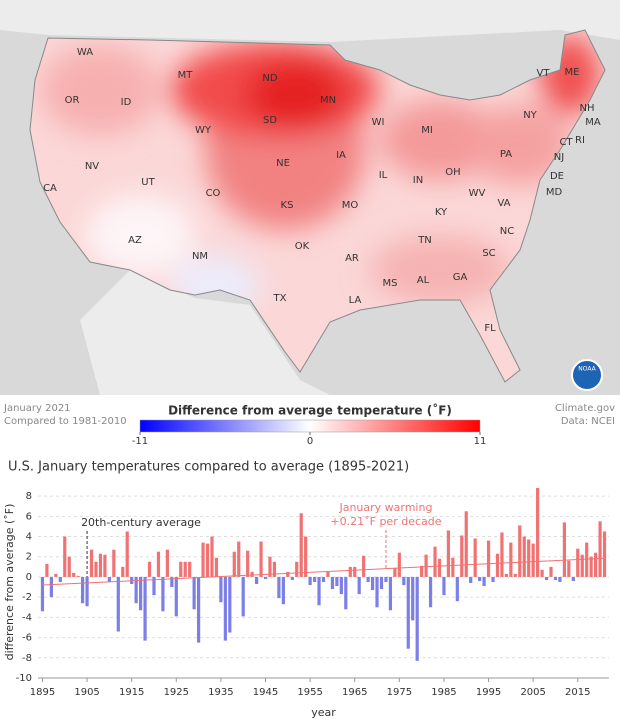  Describe the element at coordinates (557, 176) in the screenshot. I see `state-label: DE` at that location.